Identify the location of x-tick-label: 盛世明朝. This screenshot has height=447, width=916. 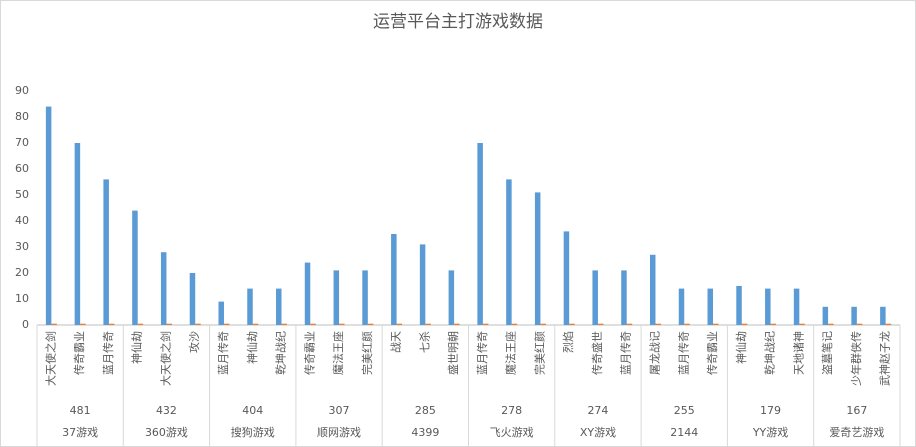
(453, 353).